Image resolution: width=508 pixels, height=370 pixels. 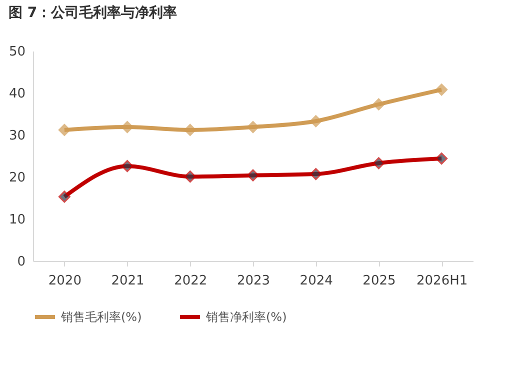 I want to click on x-tick-label: 2024, so click(x=316, y=281).